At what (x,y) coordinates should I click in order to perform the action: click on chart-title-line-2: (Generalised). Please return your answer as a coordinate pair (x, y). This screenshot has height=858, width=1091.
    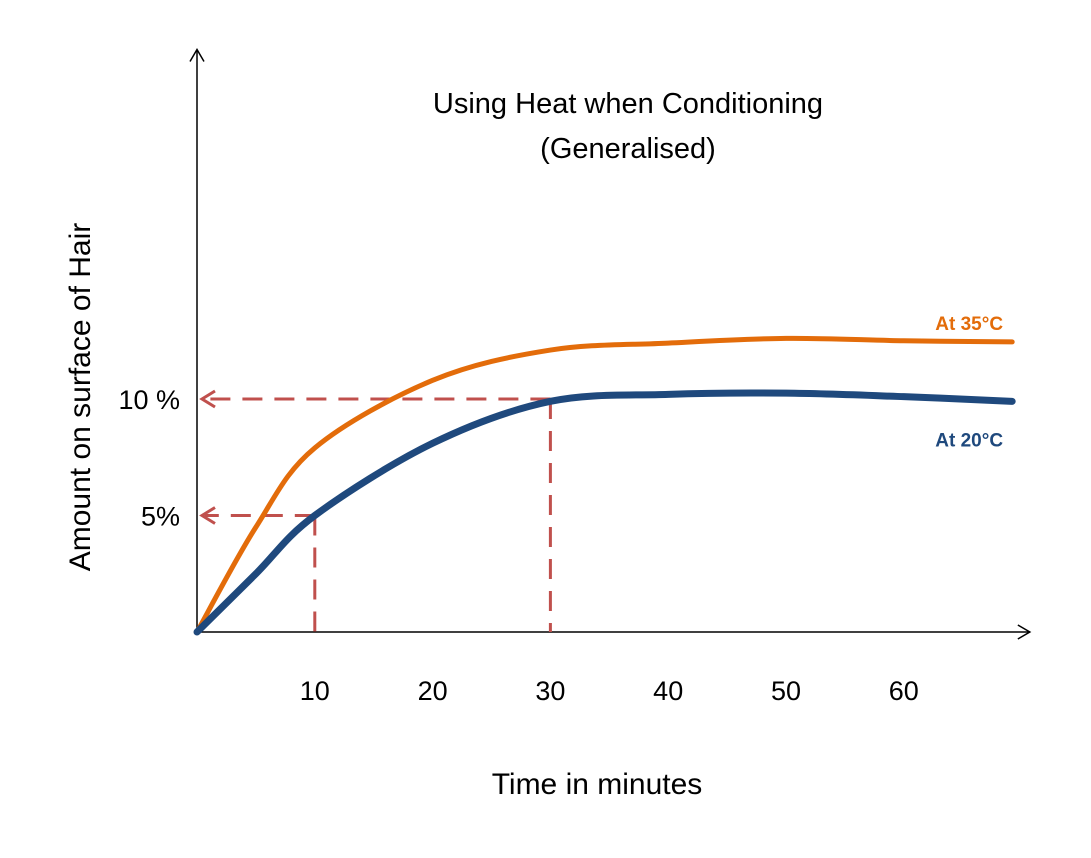
    Looking at the image, I should click on (628, 149).